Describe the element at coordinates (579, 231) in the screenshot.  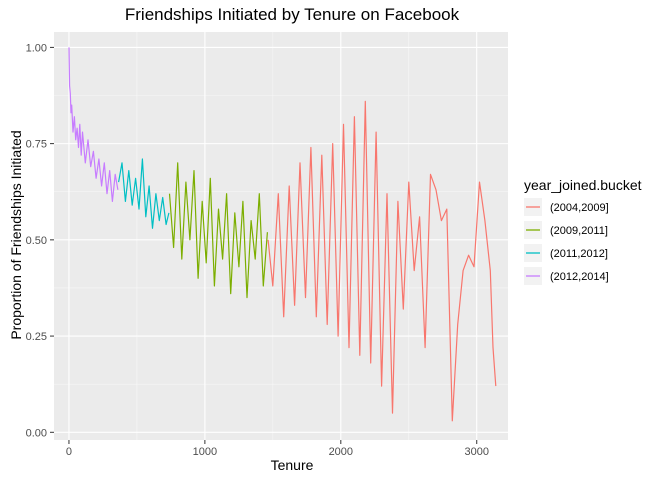
I see `legend-label: (2009,2011]` at that location.